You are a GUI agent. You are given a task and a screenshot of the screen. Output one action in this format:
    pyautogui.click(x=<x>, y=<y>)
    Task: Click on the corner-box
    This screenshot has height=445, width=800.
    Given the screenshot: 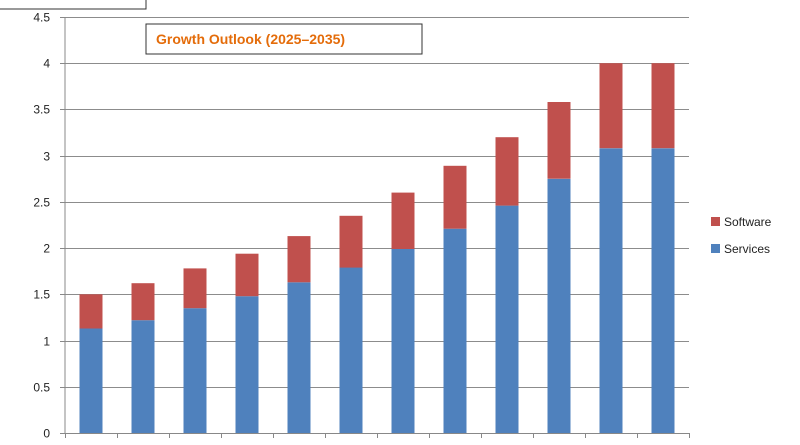 What is the action you would take?
    pyautogui.click(x=73, y=5)
    